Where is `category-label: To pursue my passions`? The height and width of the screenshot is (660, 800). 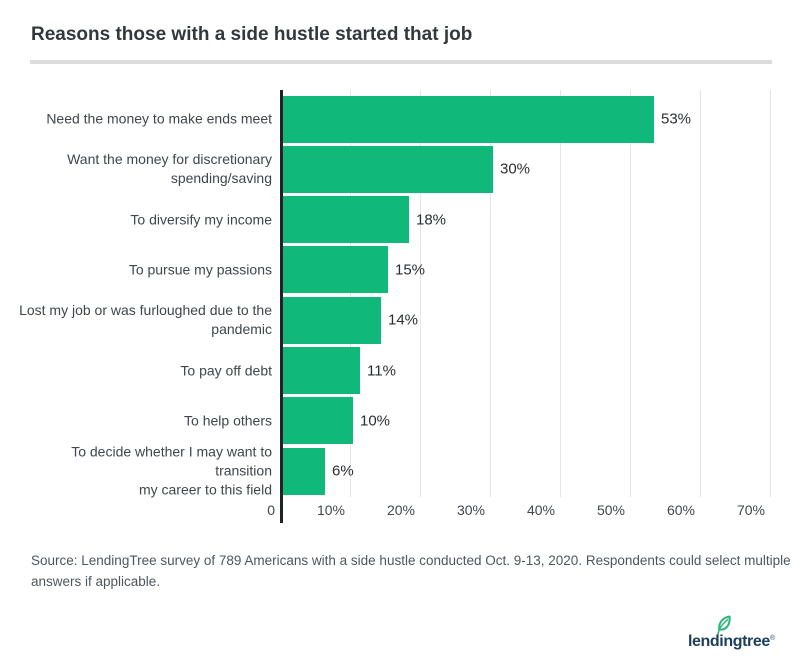 category-label: To pursue my passions is located at coordinates (200, 269).